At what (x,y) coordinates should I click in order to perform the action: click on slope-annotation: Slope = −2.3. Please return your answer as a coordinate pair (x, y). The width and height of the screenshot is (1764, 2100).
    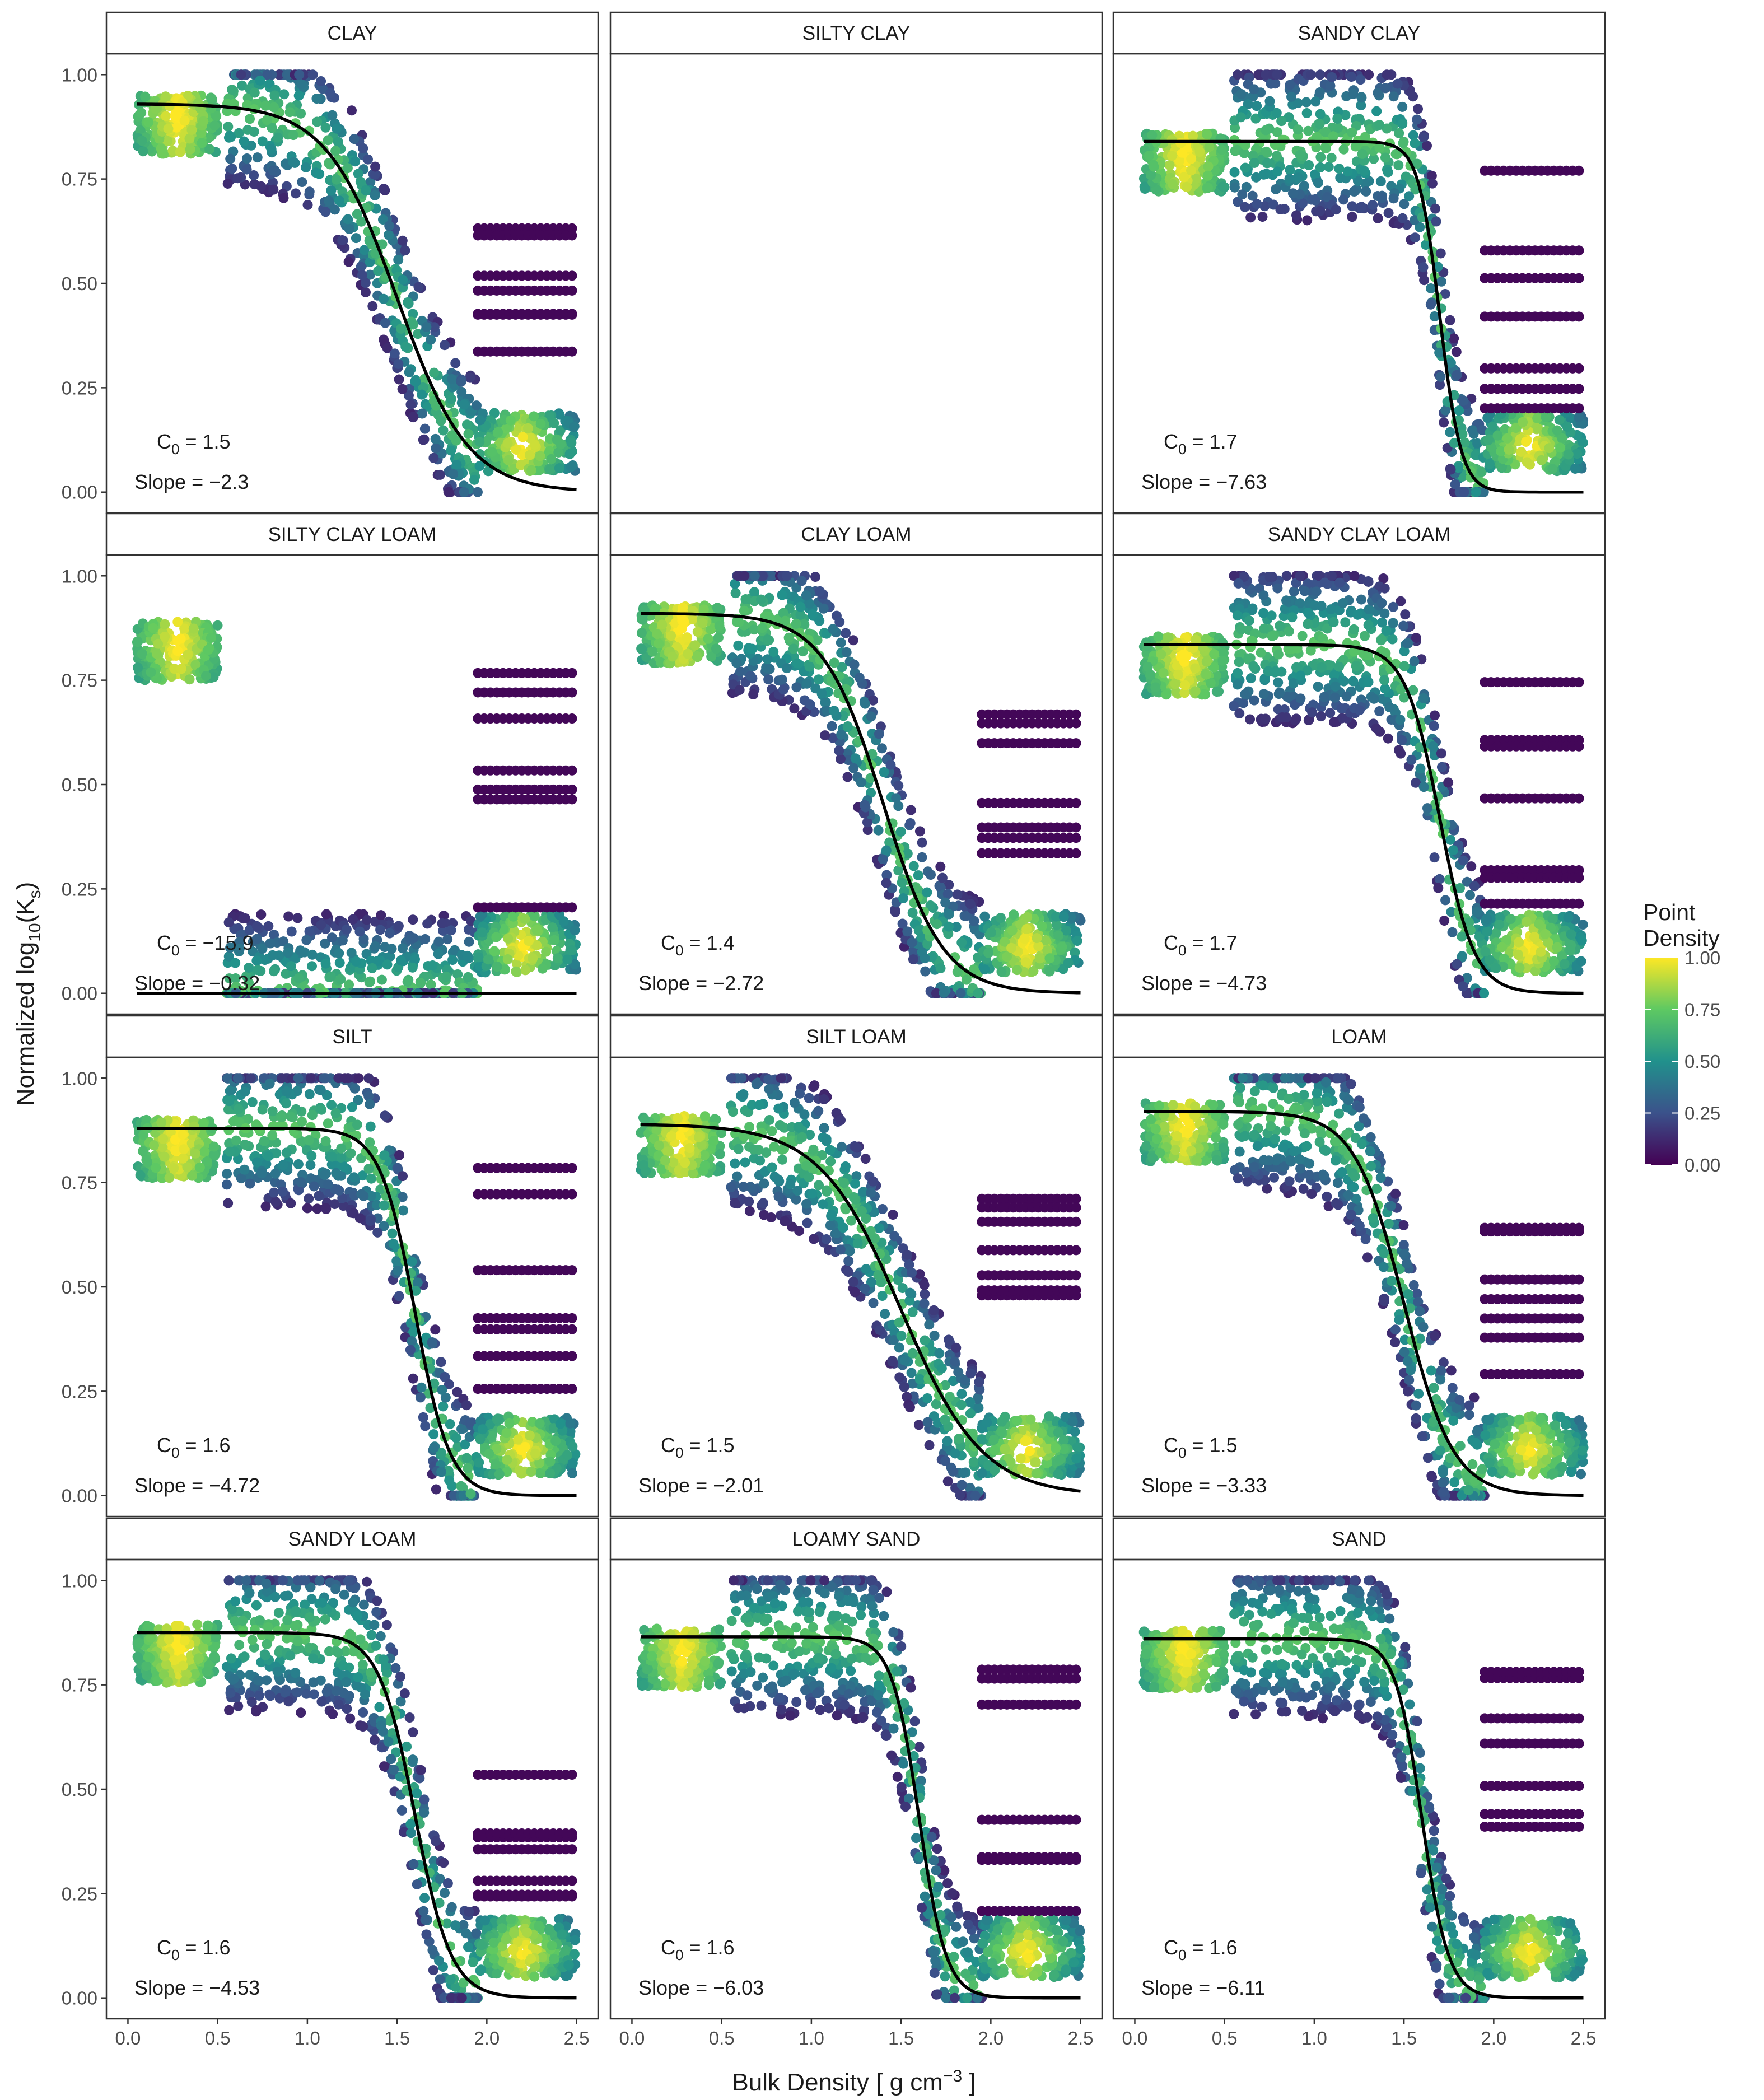
    Looking at the image, I should click on (192, 482).